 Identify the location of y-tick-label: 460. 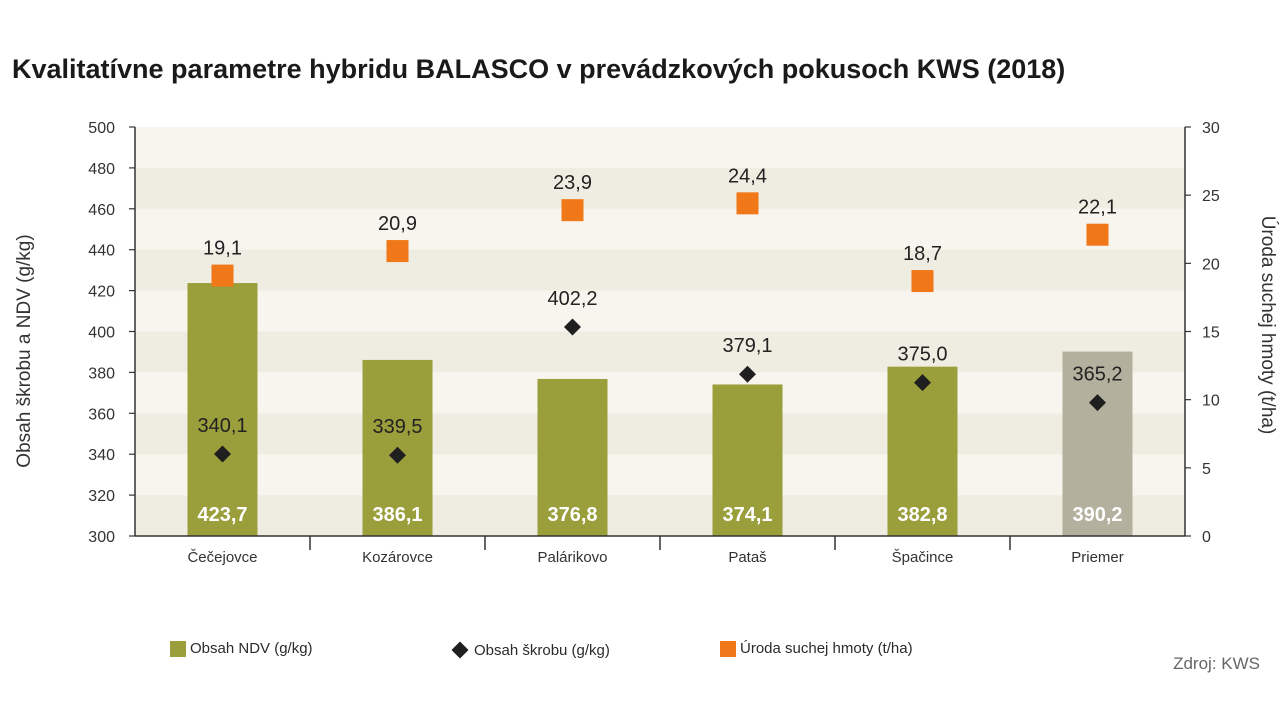
(101, 210).